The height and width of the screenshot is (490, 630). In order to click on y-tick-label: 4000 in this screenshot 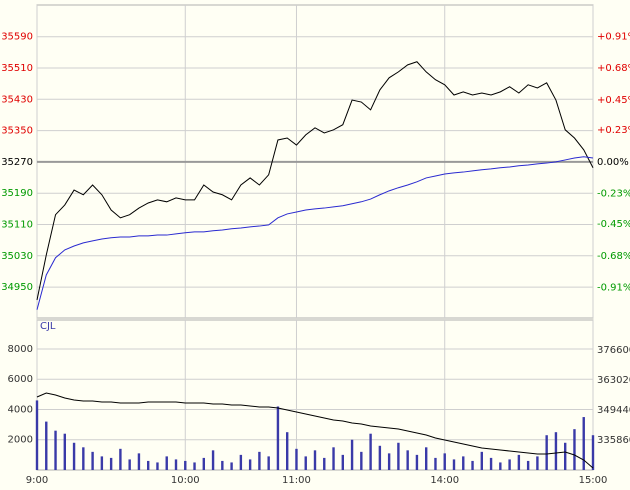, I will do `click(20, 409)`.